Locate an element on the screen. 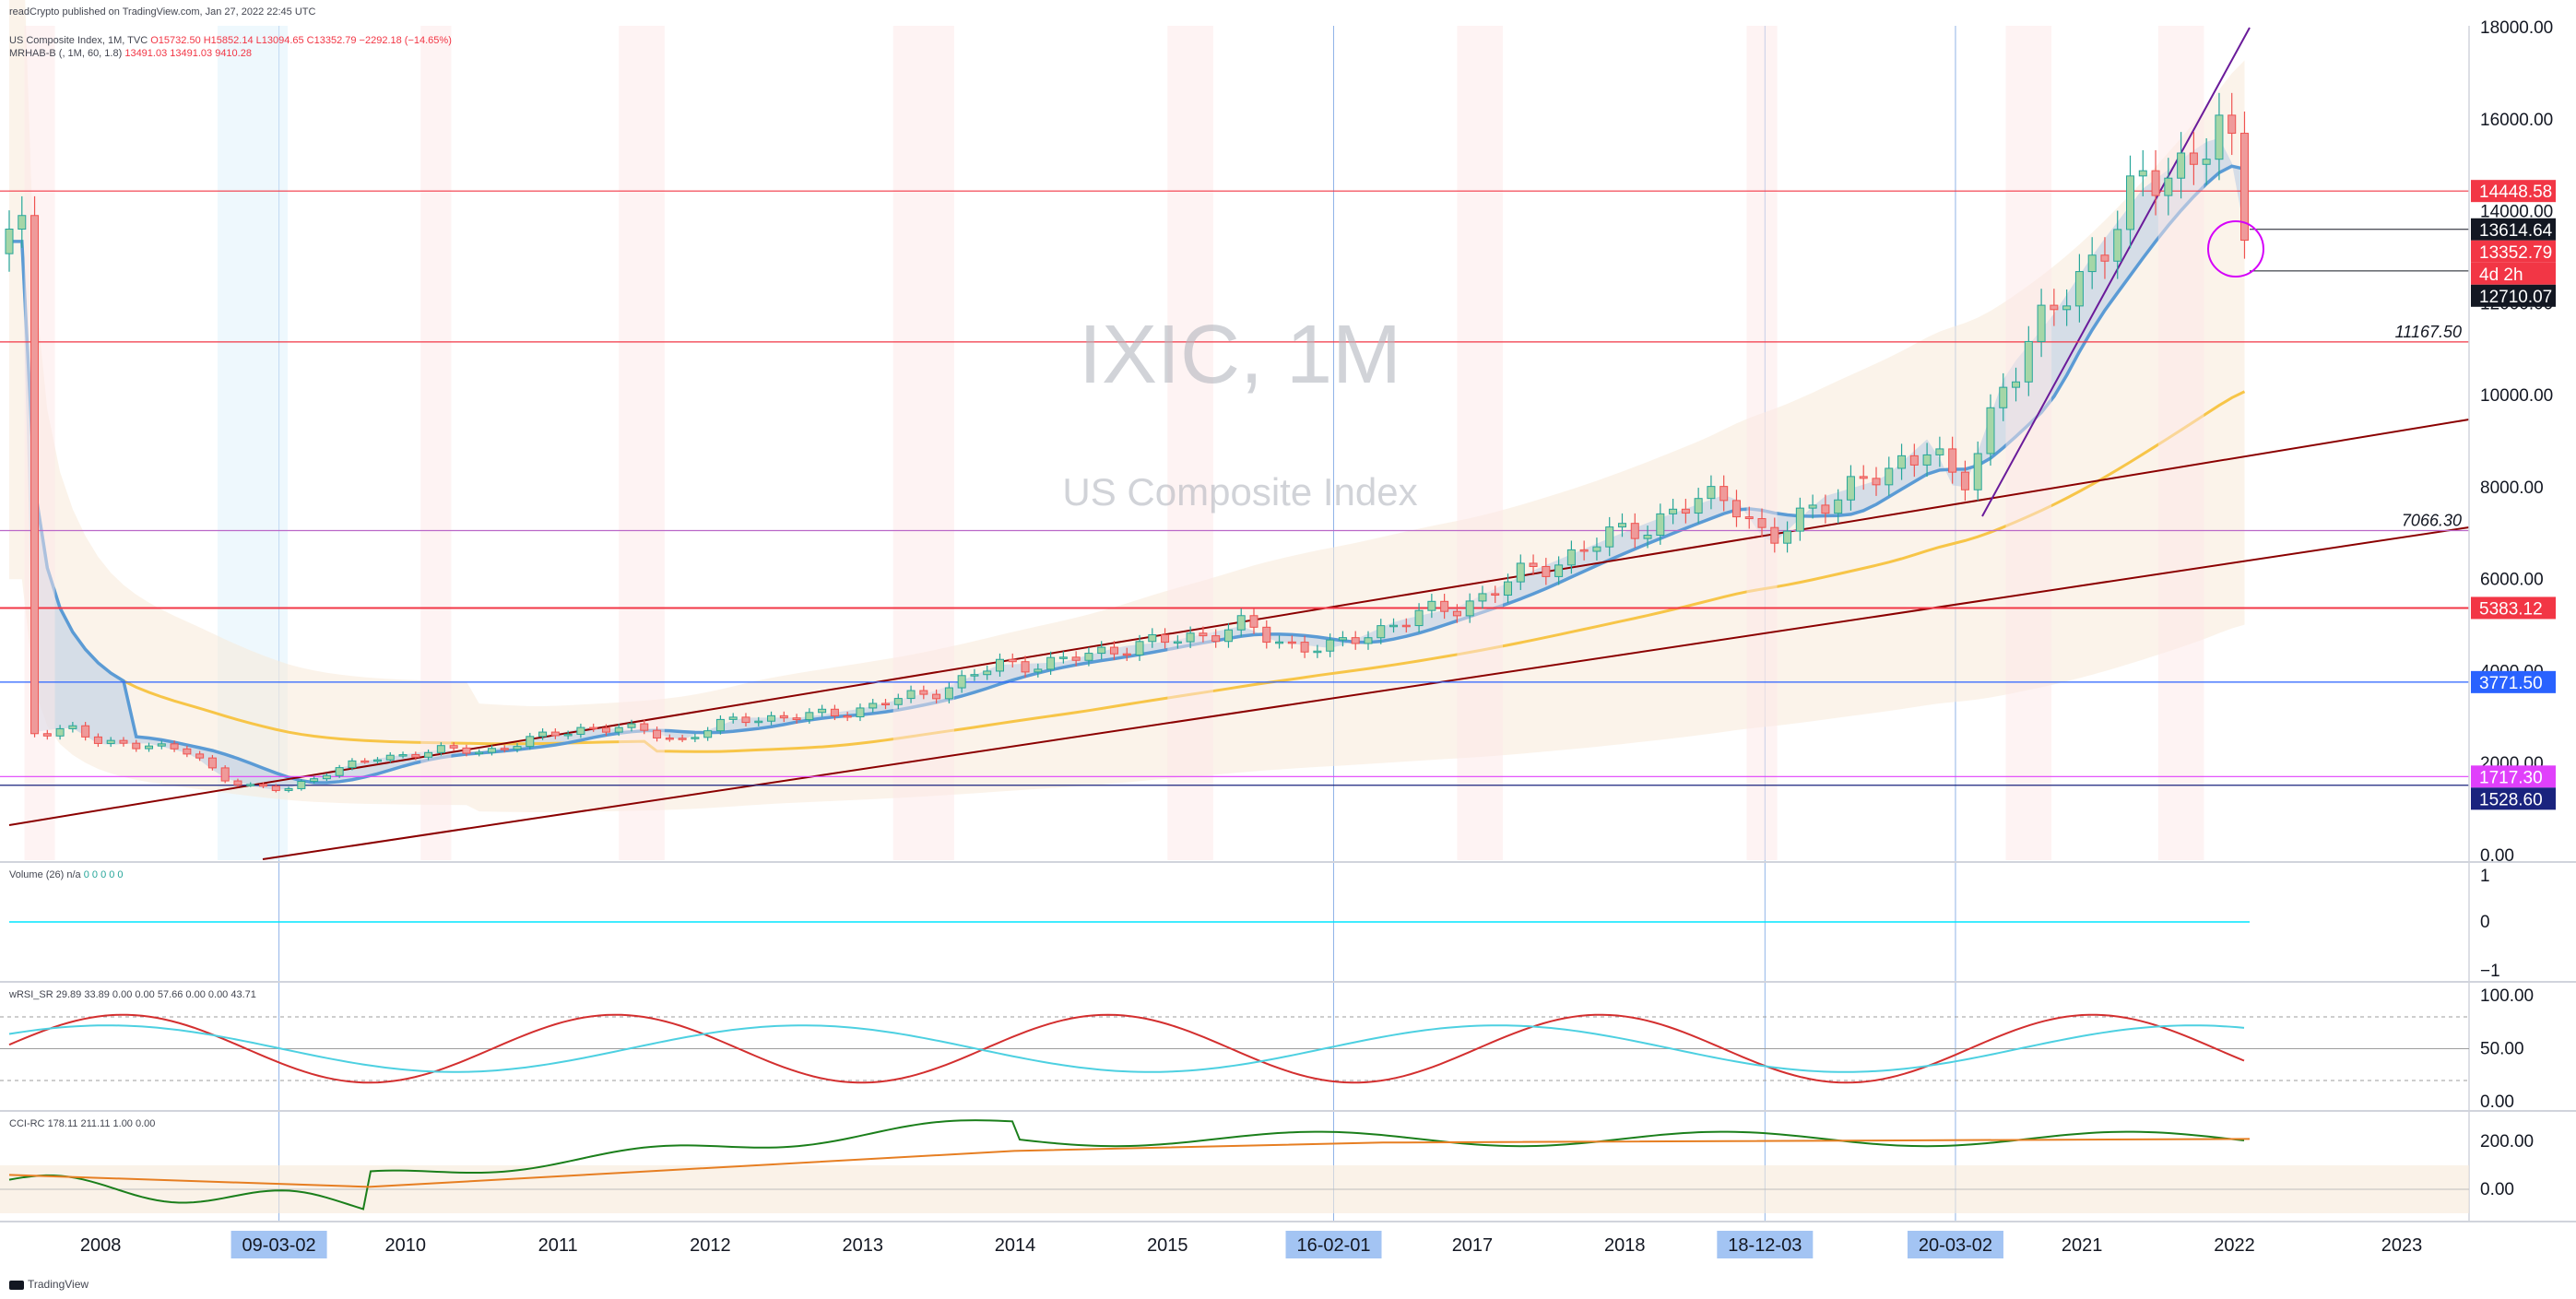  rsi-line is located at coordinates (1126, 1048).